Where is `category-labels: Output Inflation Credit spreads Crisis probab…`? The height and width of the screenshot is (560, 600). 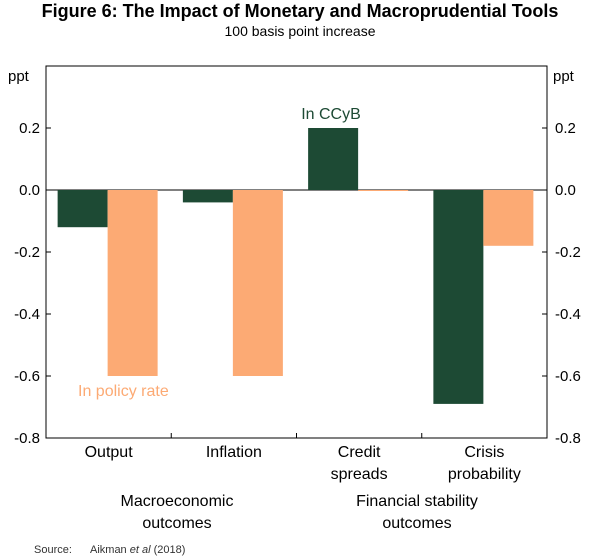 category-labels: Output Inflation Credit spreads Crisis probab… is located at coordinates (303, 463).